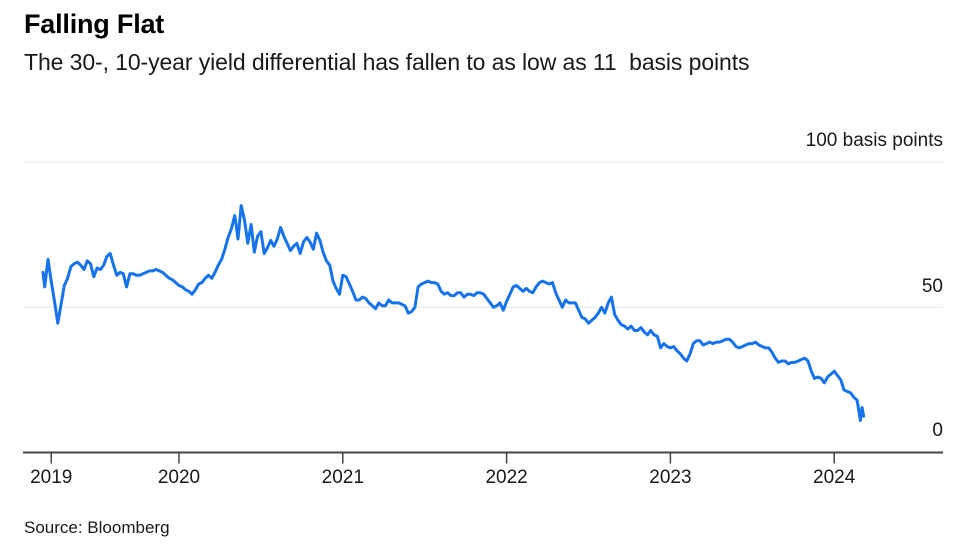 The image size is (979, 555). What do you see at coordinates (94, 24) in the screenshot?
I see `chart-title: Falling Flat` at bounding box center [94, 24].